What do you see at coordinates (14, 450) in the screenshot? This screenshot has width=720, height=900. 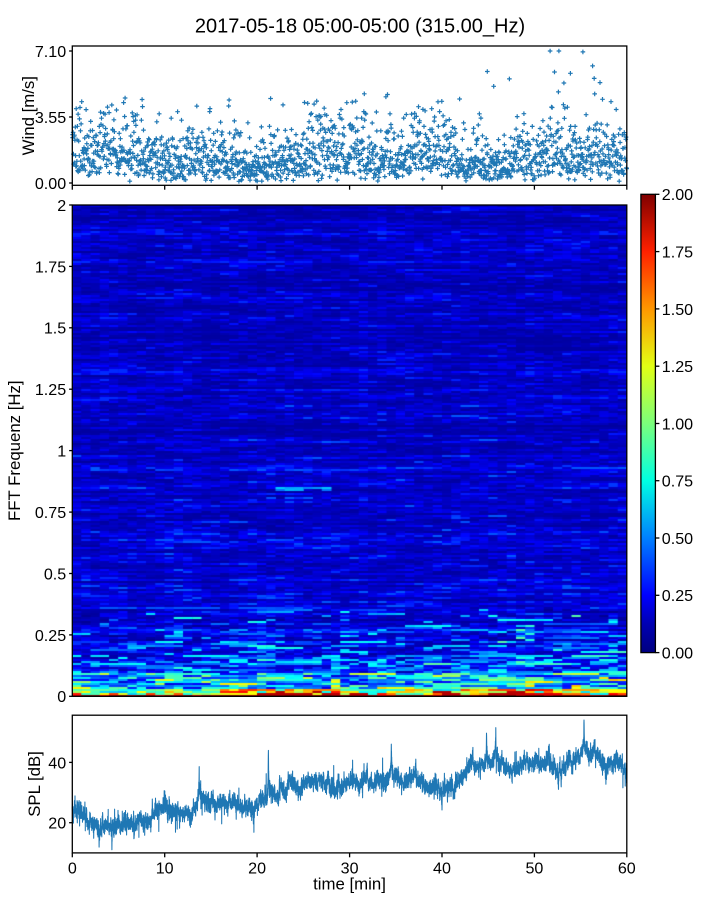 I see `svg-text: FFT Frequenz [Hz]` at bounding box center [14, 450].